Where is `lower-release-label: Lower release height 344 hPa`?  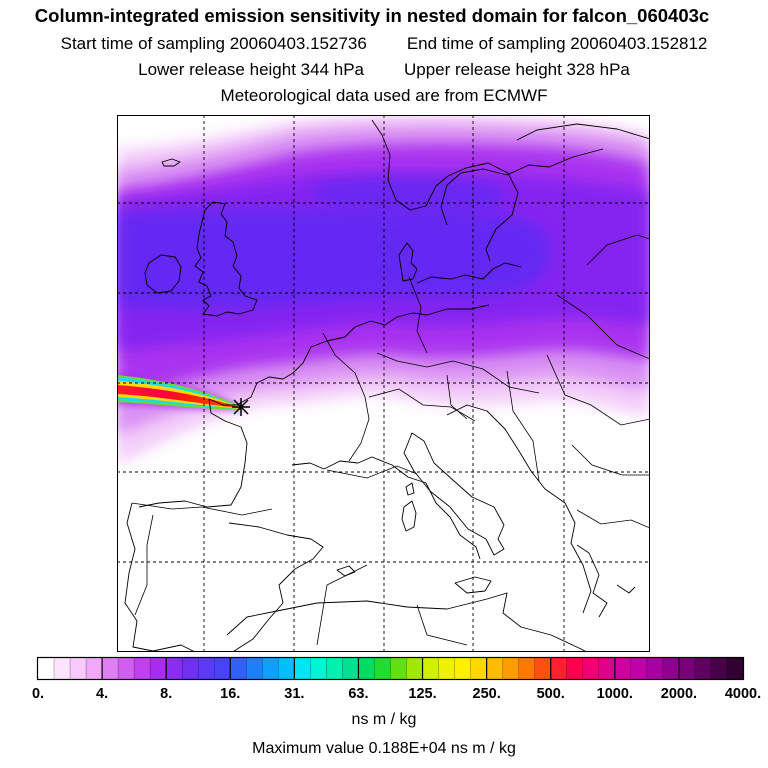 lower-release-label: Lower release height 344 hPa is located at coordinates (251, 69).